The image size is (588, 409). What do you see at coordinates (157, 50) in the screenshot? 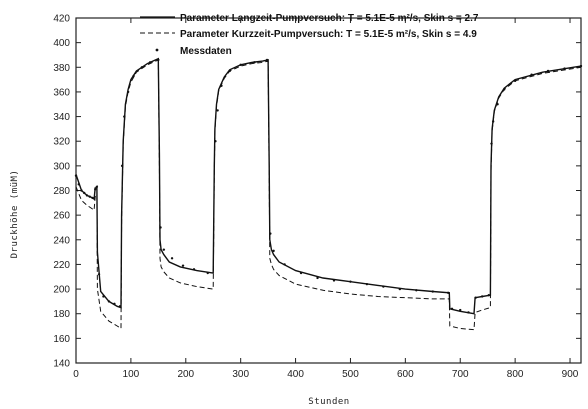
I see `legend-swatch-messdaten` at bounding box center [157, 50].